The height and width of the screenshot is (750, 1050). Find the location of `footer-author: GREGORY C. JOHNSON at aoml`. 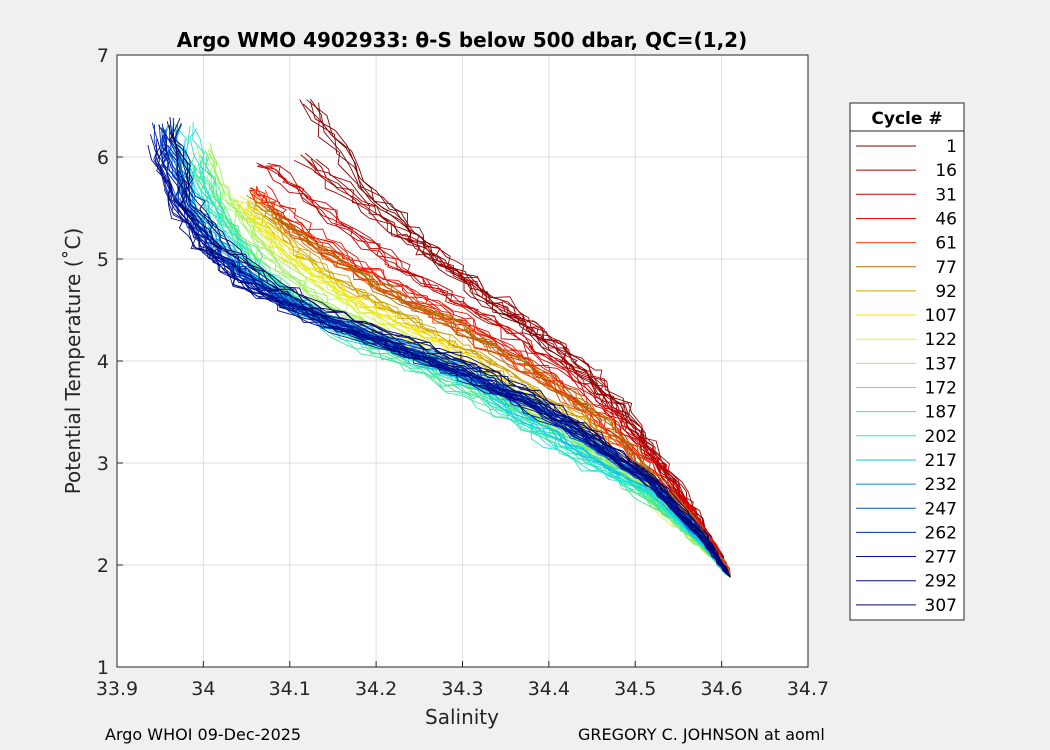

footer-author: GREGORY C. JOHNSON at aoml is located at coordinates (701, 734).